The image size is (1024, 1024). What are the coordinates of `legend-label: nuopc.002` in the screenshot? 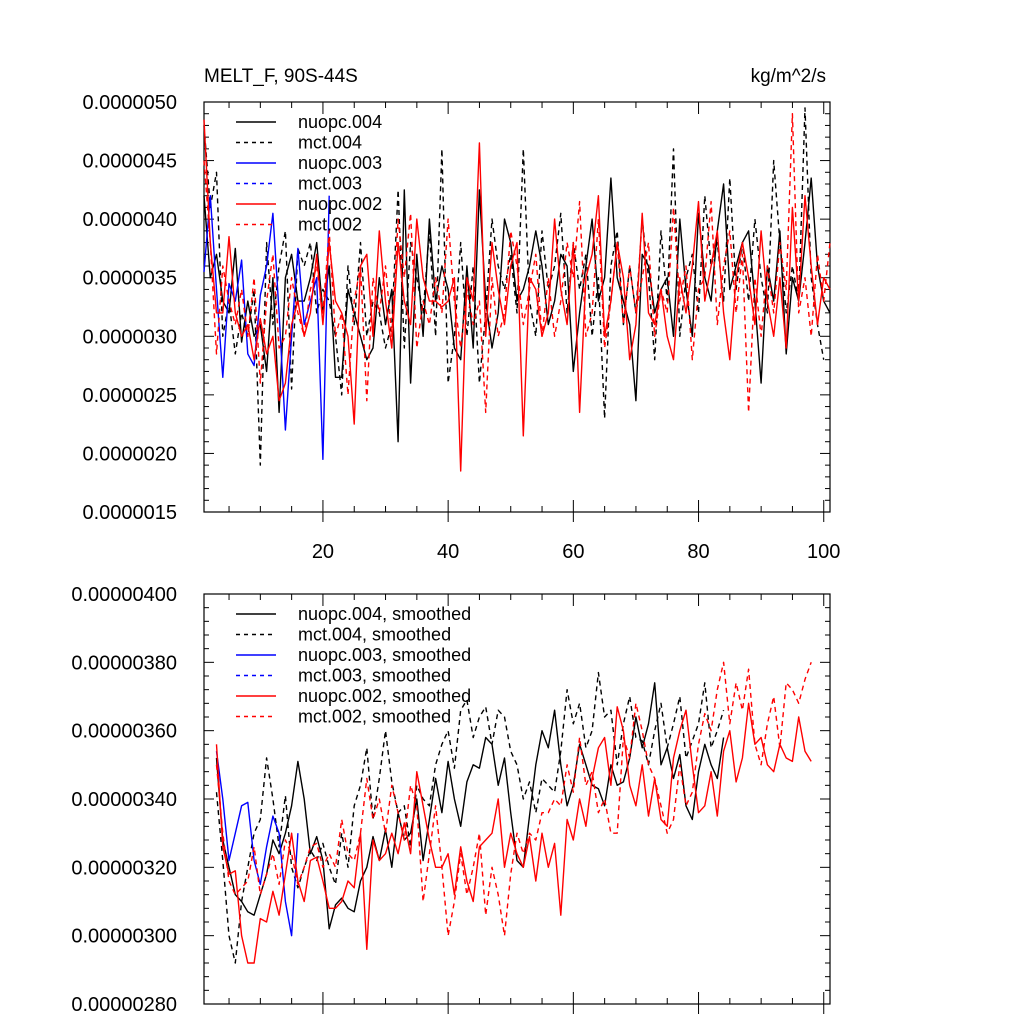 It's located at (340, 204).